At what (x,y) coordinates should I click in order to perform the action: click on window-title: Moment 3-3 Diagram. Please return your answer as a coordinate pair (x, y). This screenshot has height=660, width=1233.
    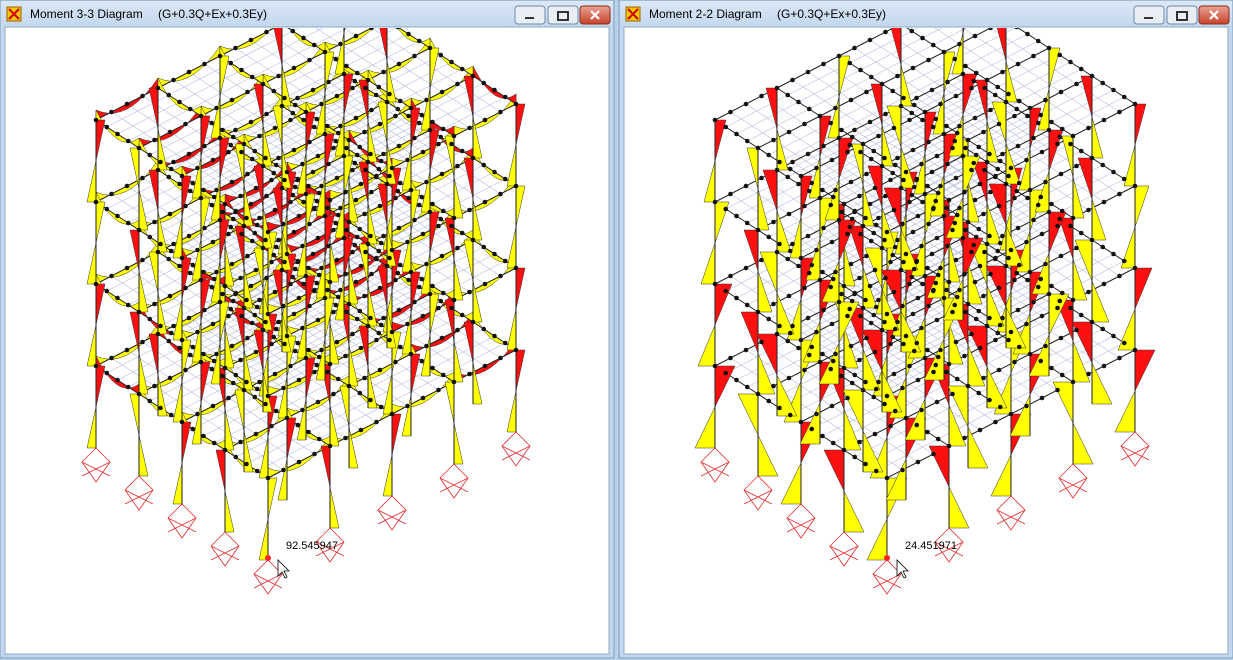
    Looking at the image, I should click on (86, 14).